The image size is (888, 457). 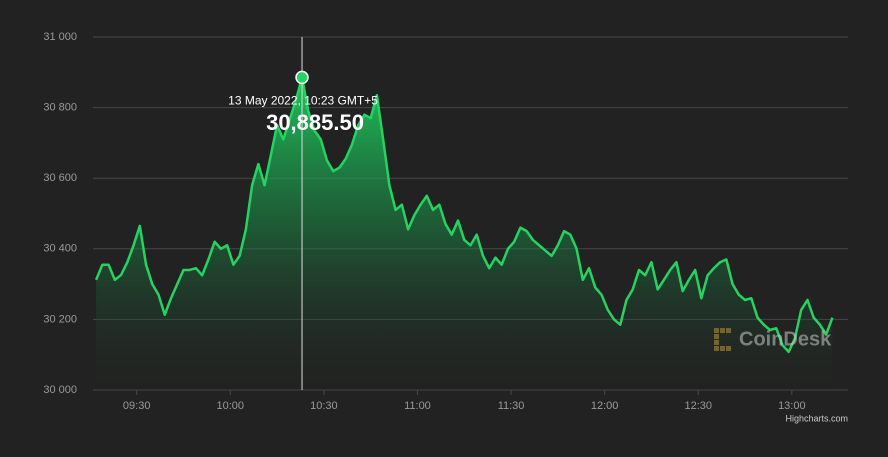 I want to click on x-tick-label: 11:00, so click(x=417, y=406).